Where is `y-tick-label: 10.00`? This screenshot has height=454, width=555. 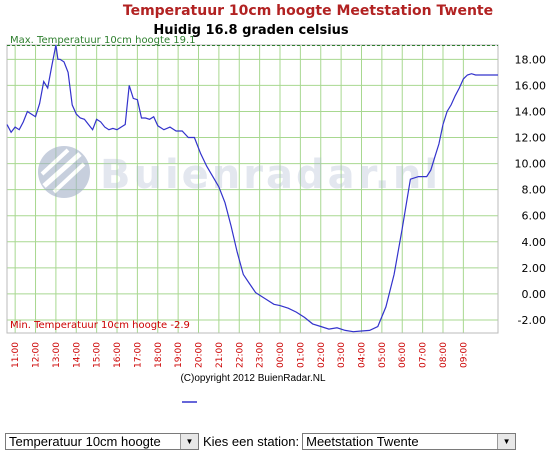
y-tick-label: 10.00 is located at coordinates (531, 164).